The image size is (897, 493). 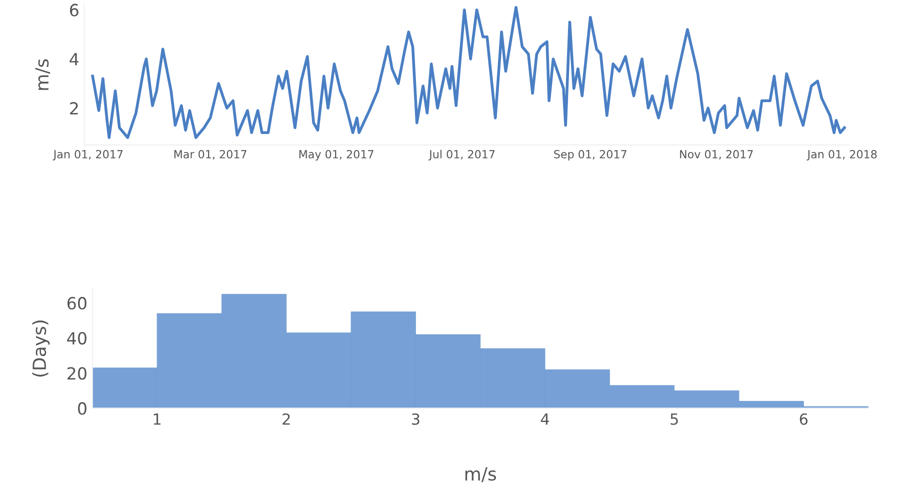 What do you see at coordinates (76, 303) in the screenshot?
I see `y-tick-label: 60` at bounding box center [76, 303].